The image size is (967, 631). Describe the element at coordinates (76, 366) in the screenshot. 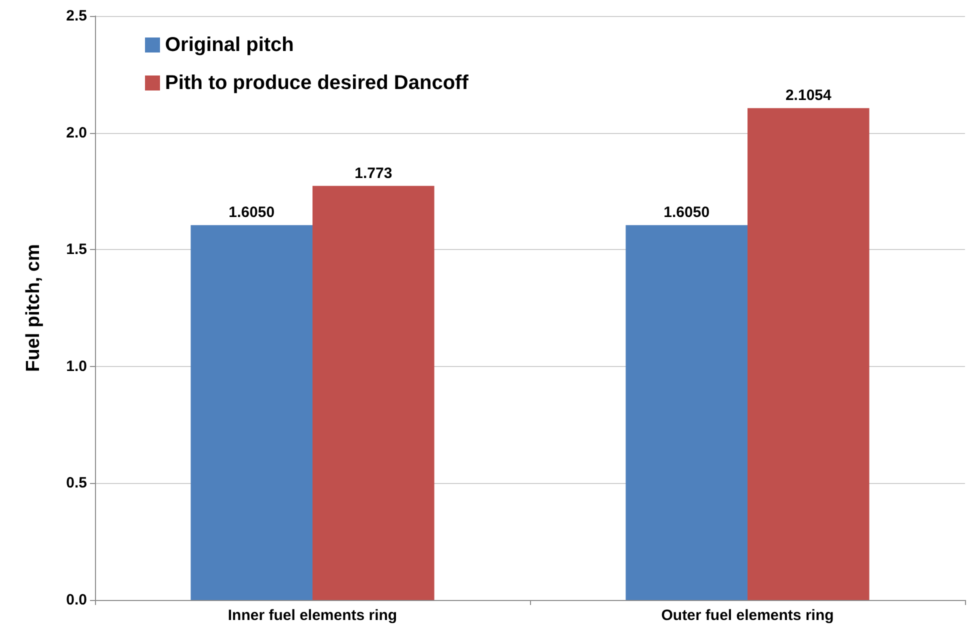

I see `y-tick-label: 1.0` at that location.